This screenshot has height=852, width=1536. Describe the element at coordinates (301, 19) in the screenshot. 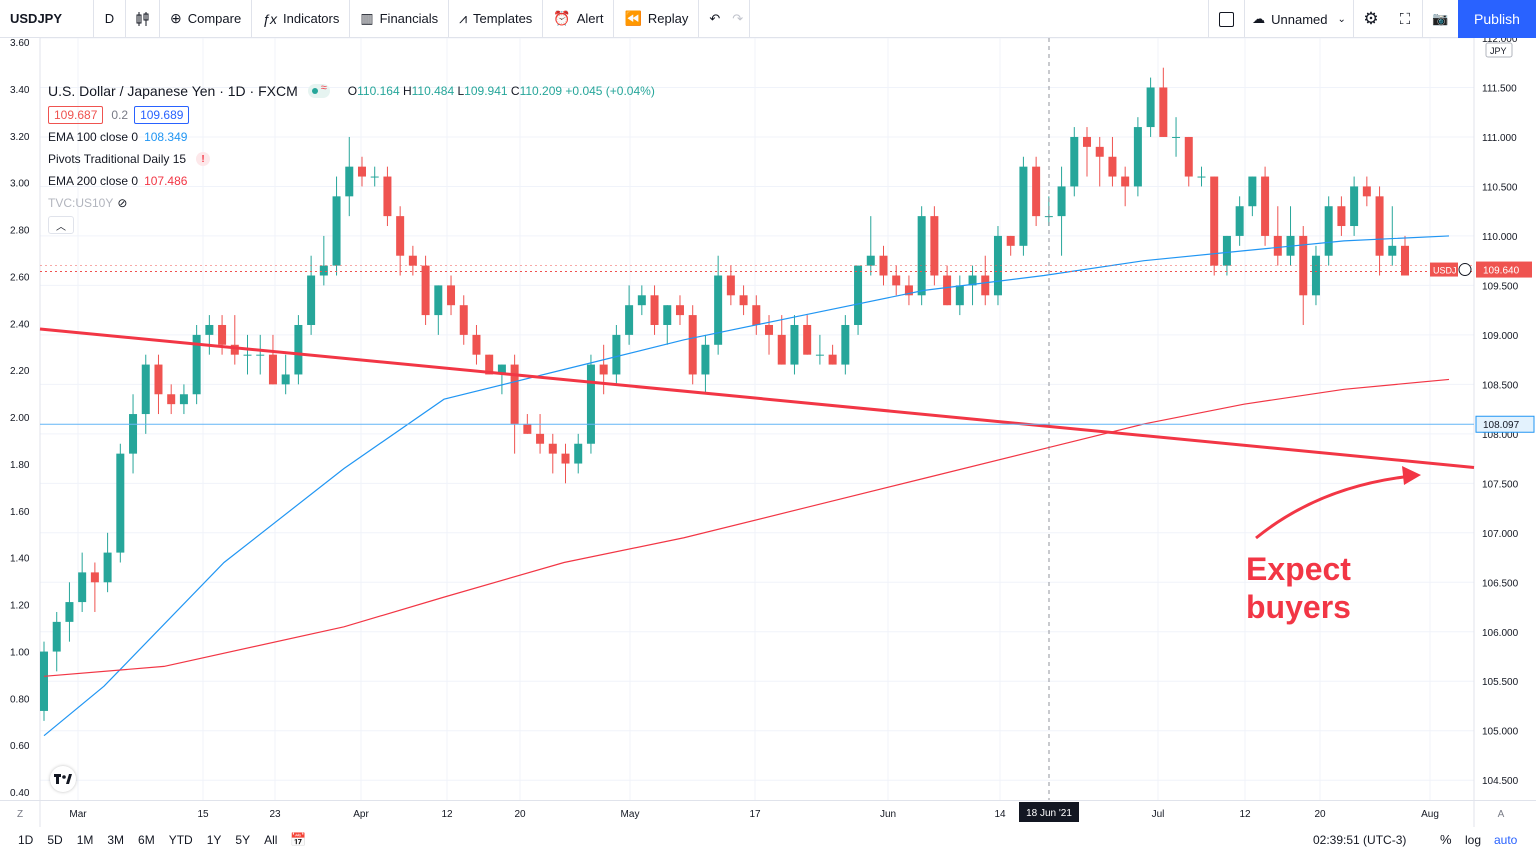

I see `indicators-button: ƒx Indicators` at that location.